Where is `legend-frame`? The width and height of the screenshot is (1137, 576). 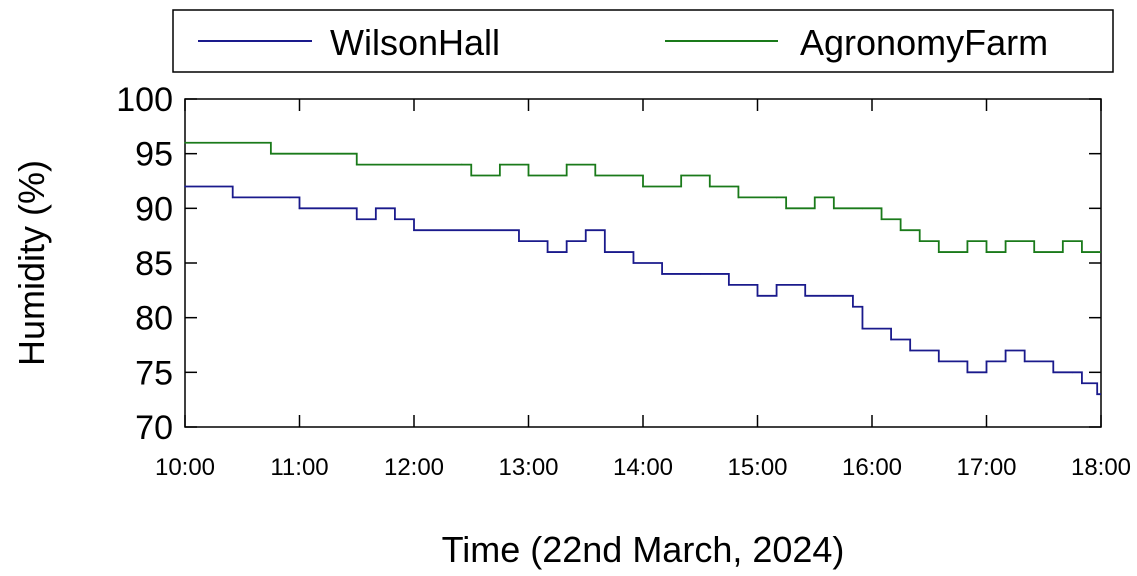
legend-frame is located at coordinates (643, 41).